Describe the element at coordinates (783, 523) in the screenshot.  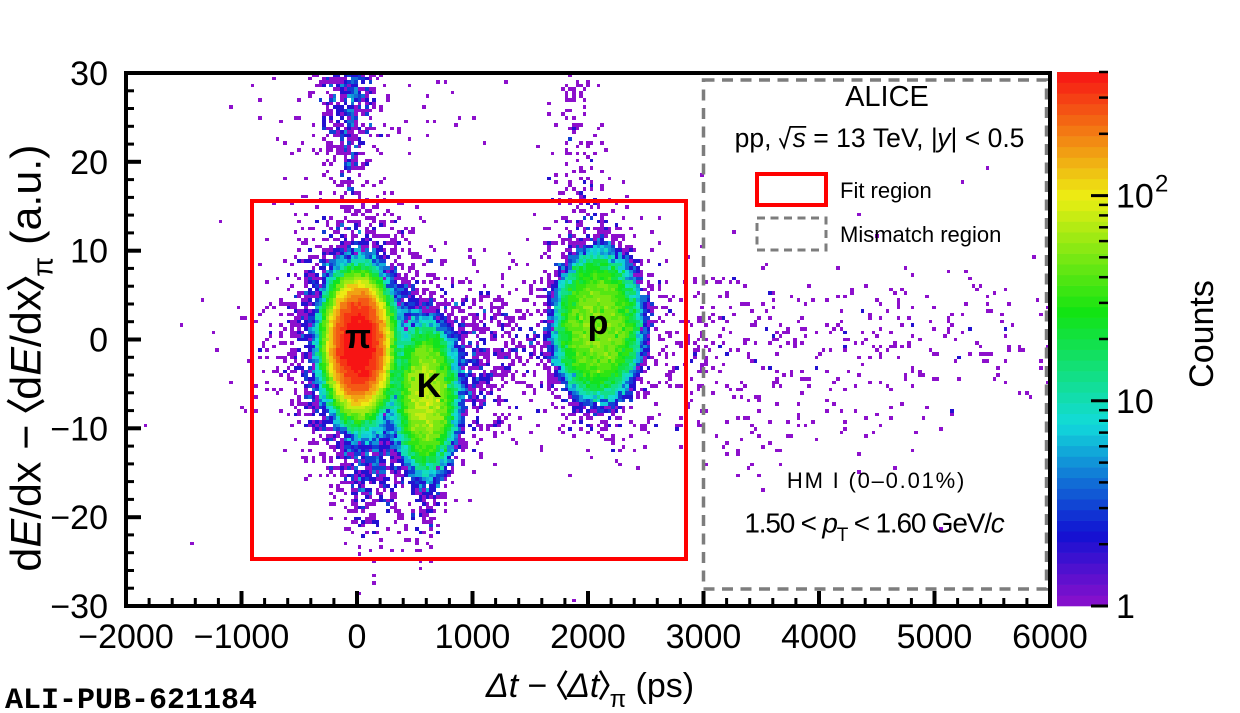
I see `svg-text: 1.50 <` at that location.